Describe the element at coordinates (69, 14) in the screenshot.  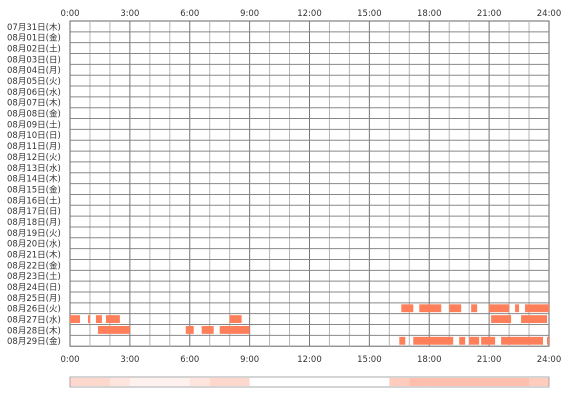
I see `top-time-label: 0:00` at that location.